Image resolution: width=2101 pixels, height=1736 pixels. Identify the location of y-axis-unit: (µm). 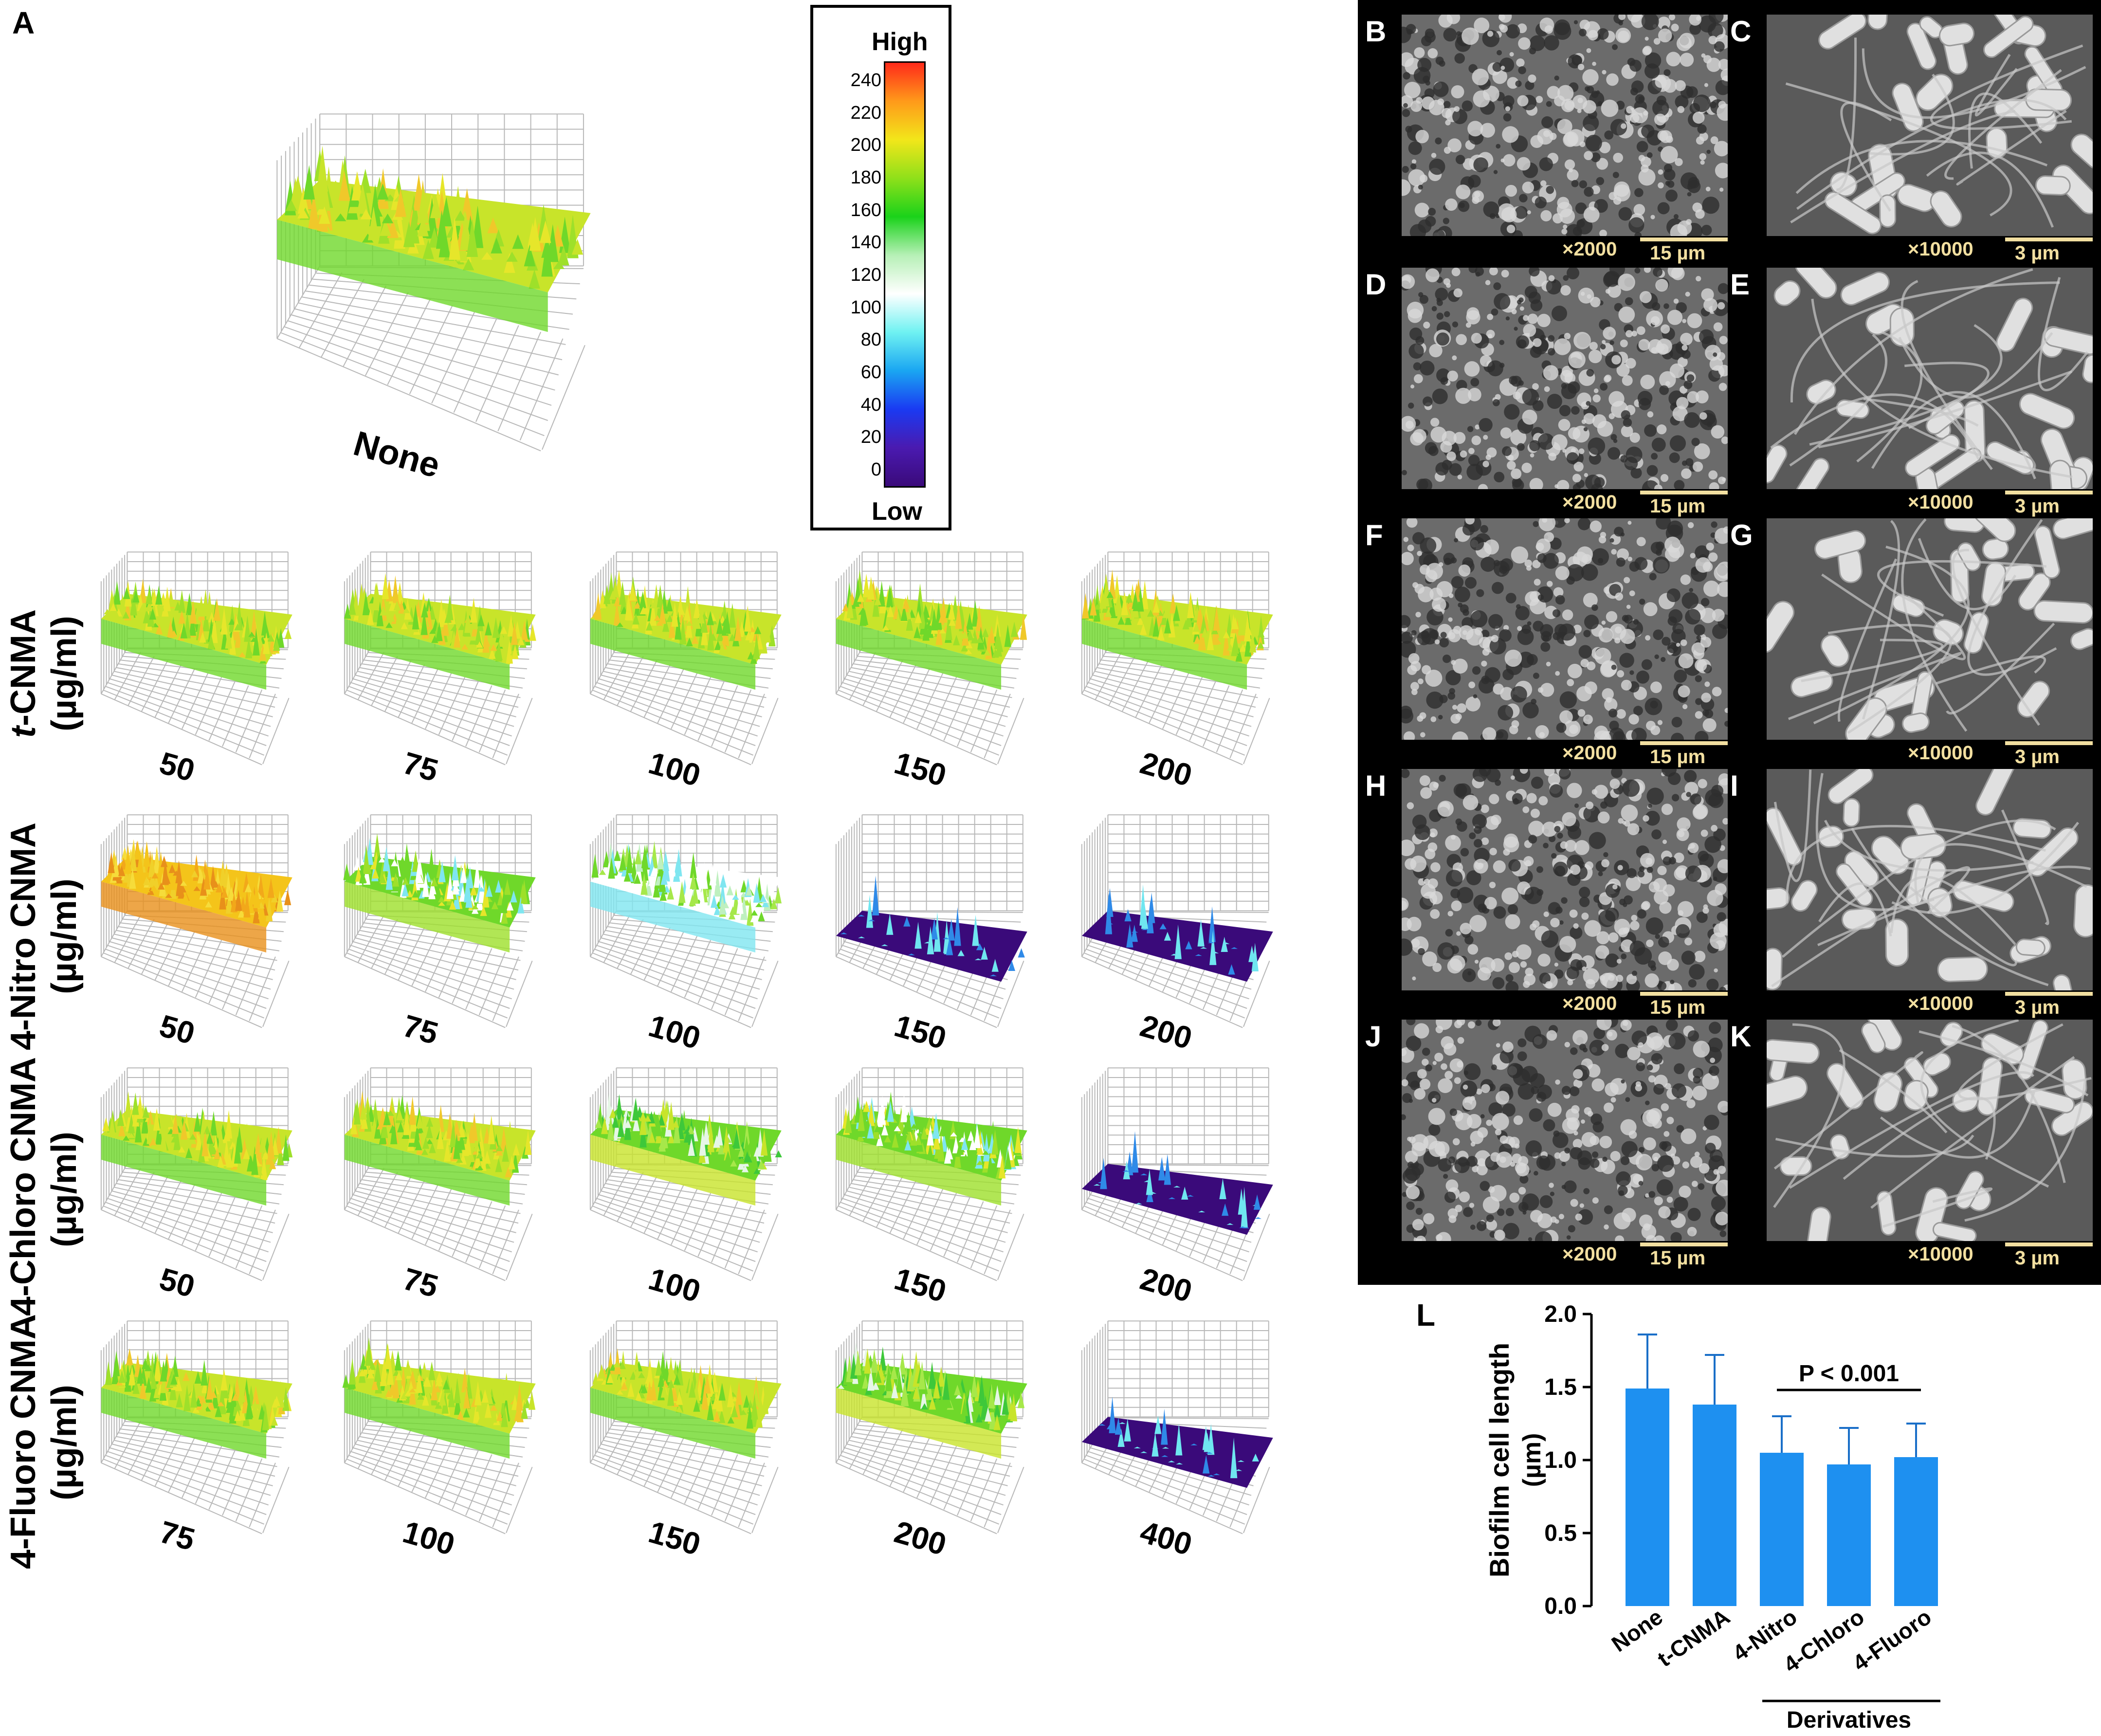
(1532, 1460).